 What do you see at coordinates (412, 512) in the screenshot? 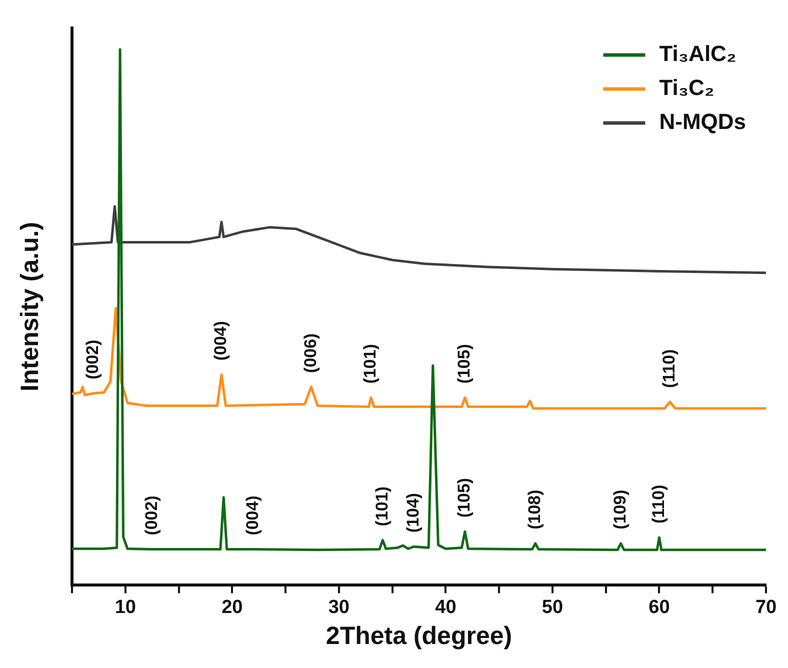
I see `annotation: (104)` at bounding box center [412, 512].